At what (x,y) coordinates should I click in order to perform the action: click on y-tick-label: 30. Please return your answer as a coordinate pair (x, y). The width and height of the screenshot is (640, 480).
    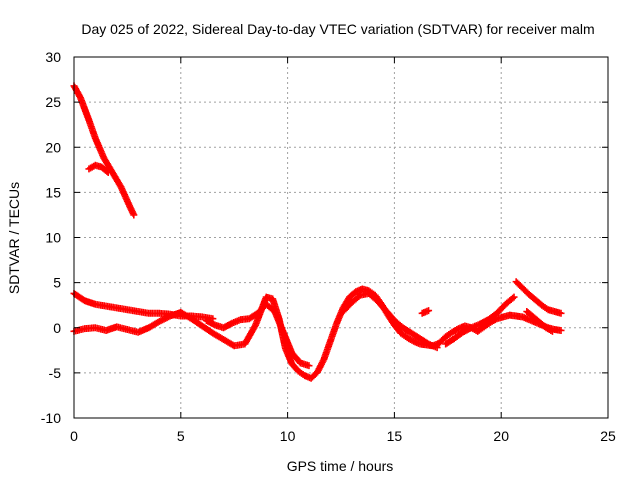
    Looking at the image, I should click on (53, 57).